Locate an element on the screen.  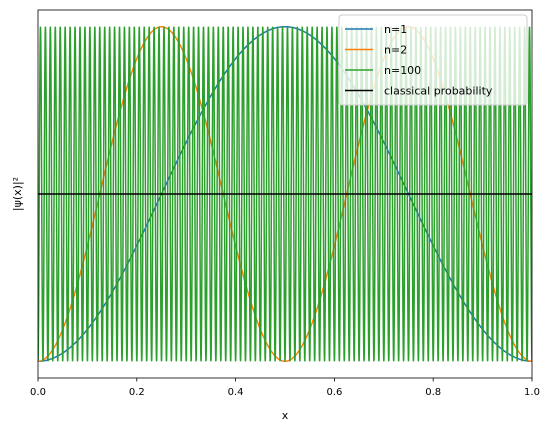
y-axis-label: |ψ(x)|² is located at coordinates (17, 194).